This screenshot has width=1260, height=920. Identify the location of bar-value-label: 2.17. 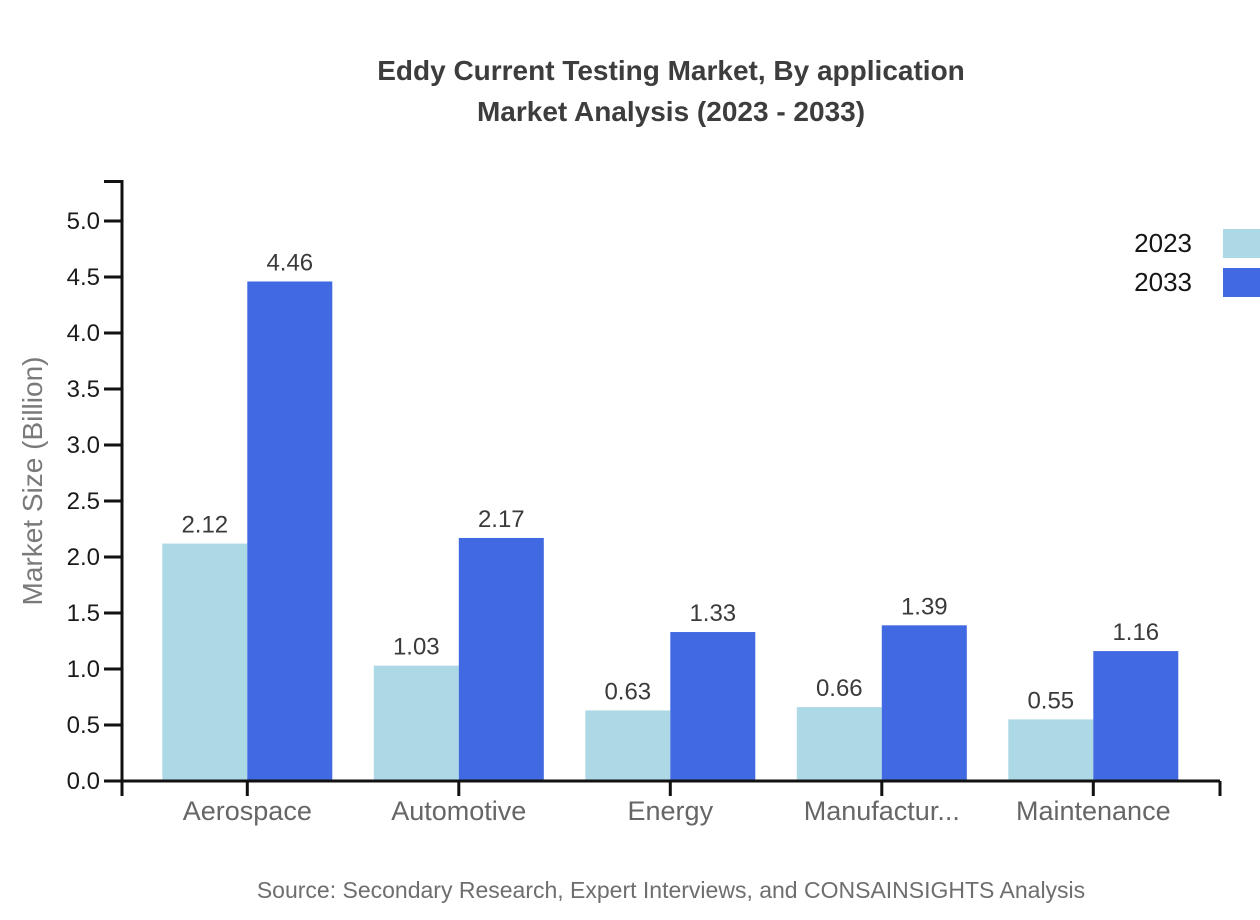
(501, 519).